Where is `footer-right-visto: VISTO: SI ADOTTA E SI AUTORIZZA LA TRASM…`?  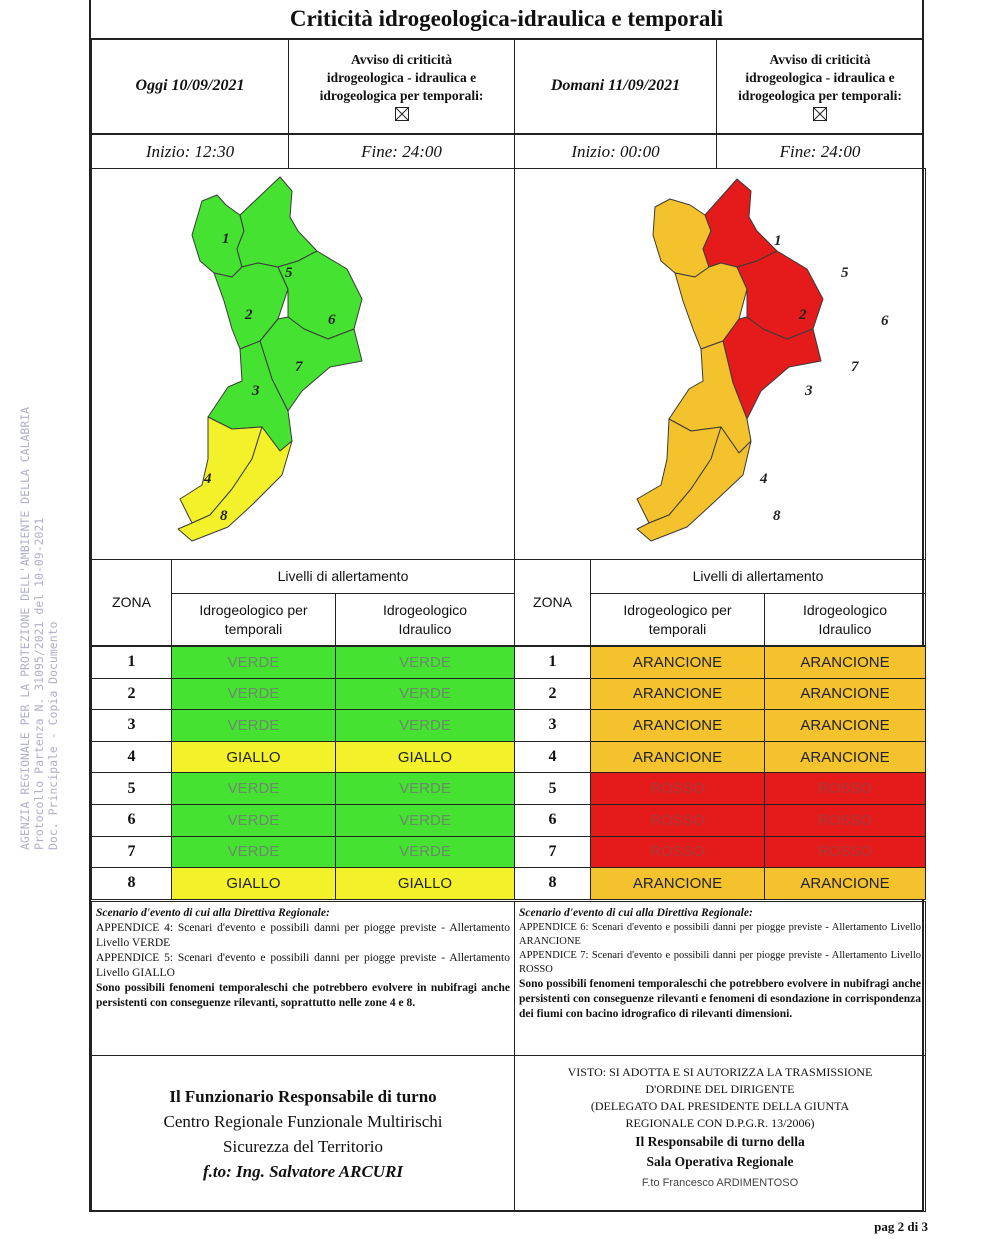 footer-right-visto: VISTO: SI ADOTTA E SI AUTORIZZA LA TRASM… is located at coordinates (720, 1072).